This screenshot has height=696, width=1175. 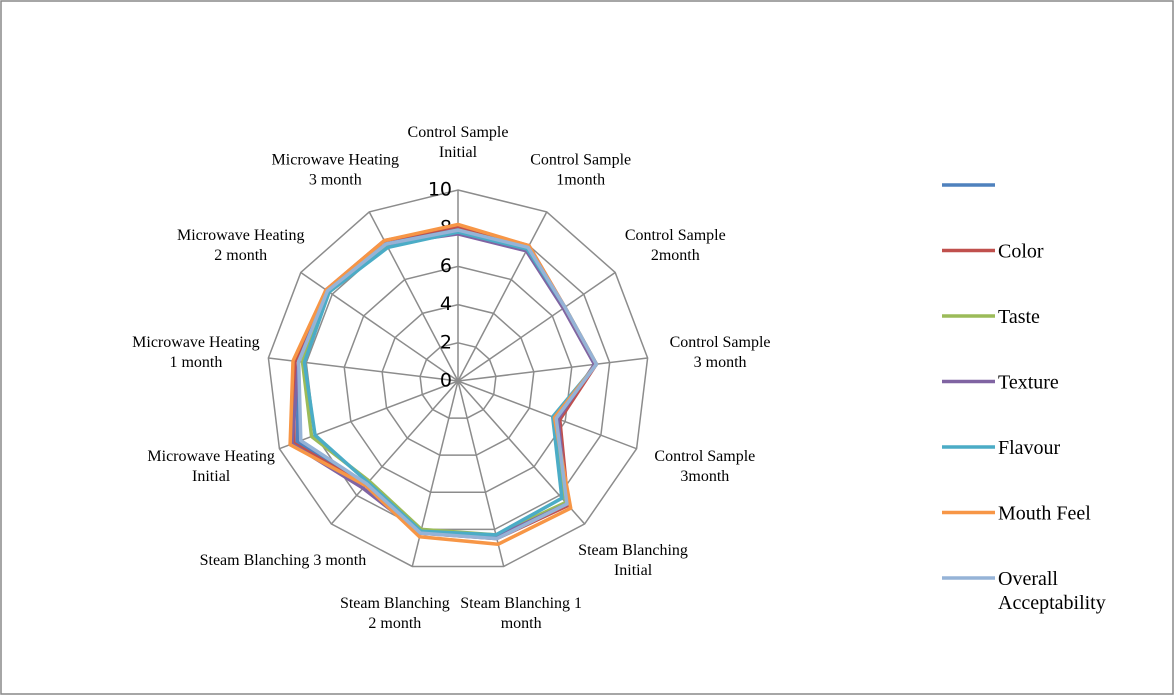 I want to click on y-tick-label: 4, so click(x=446, y=304).